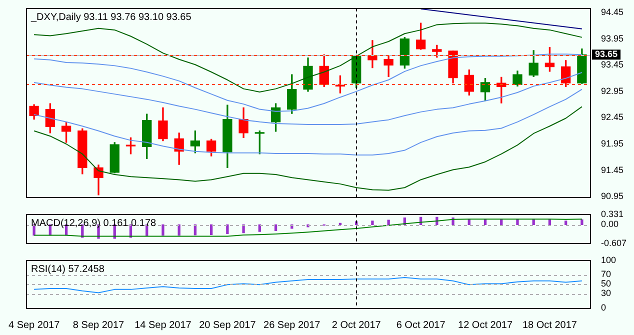 This screenshot has height=335, width=634. What do you see at coordinates (98, 325) in the screenshot?
I see `x-tick-label: 8 Sep 2017` at bounding box center [98, 325].